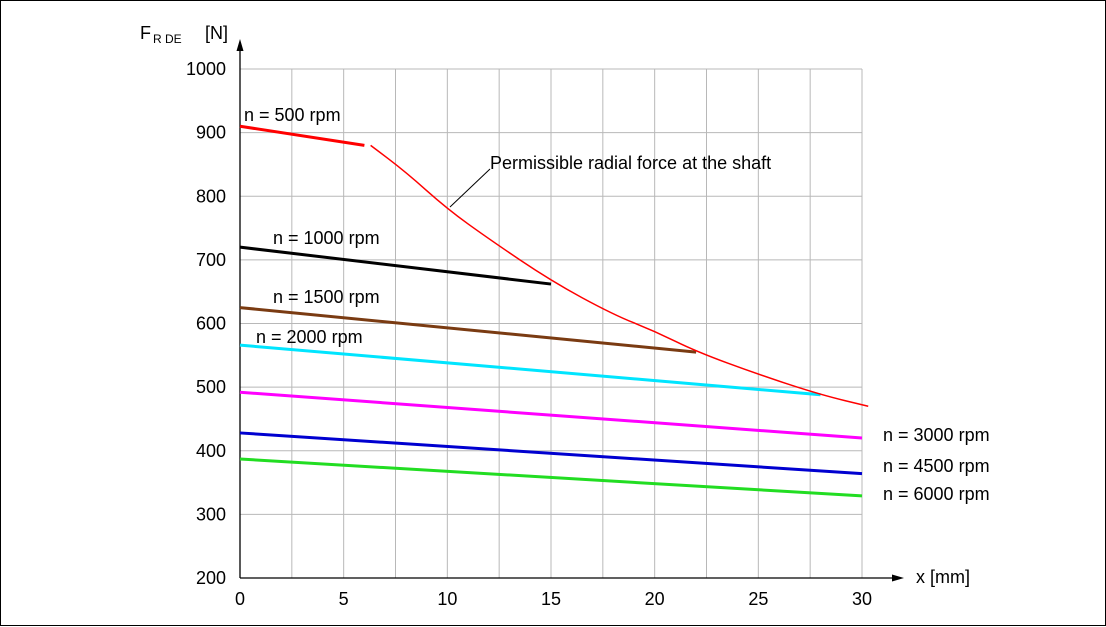  What do you see at coordinates (862, 599) in the screenshot?
I see `x-tick-label: 30` at bounding box center [862, 599].